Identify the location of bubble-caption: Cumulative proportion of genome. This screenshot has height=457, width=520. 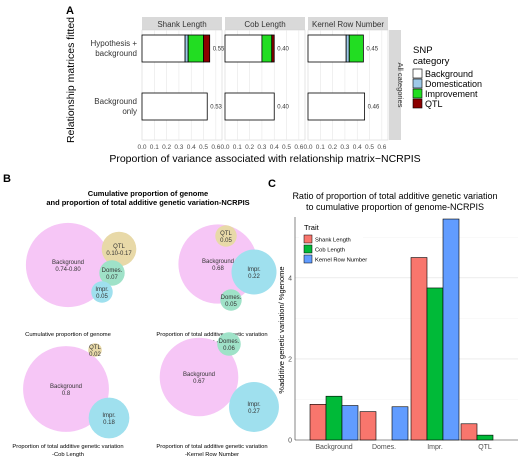
(68, 335).